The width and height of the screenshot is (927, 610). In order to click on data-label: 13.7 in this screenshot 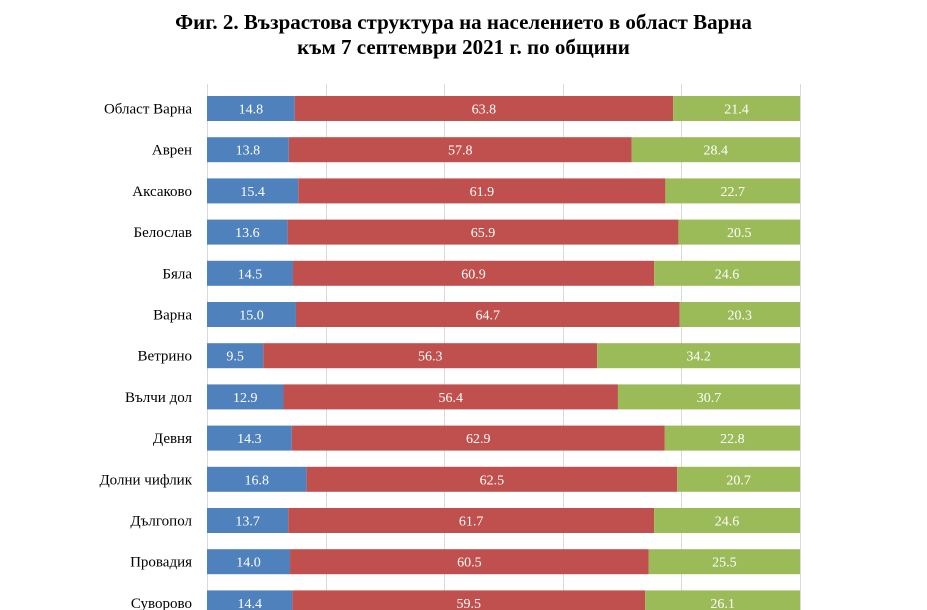, I will do `click(247, 522)`.